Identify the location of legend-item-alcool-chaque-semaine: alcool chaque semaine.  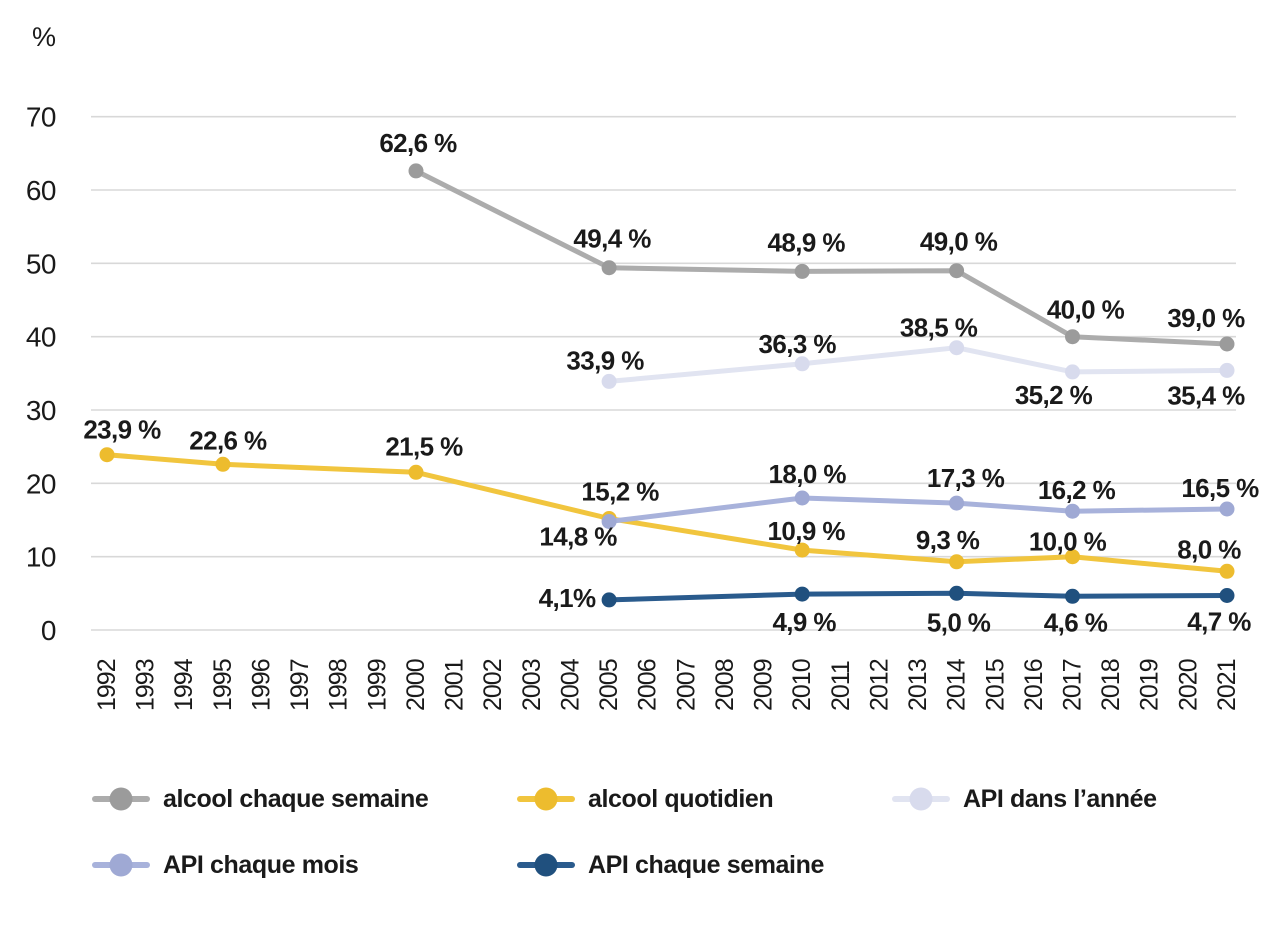
(260, 799).